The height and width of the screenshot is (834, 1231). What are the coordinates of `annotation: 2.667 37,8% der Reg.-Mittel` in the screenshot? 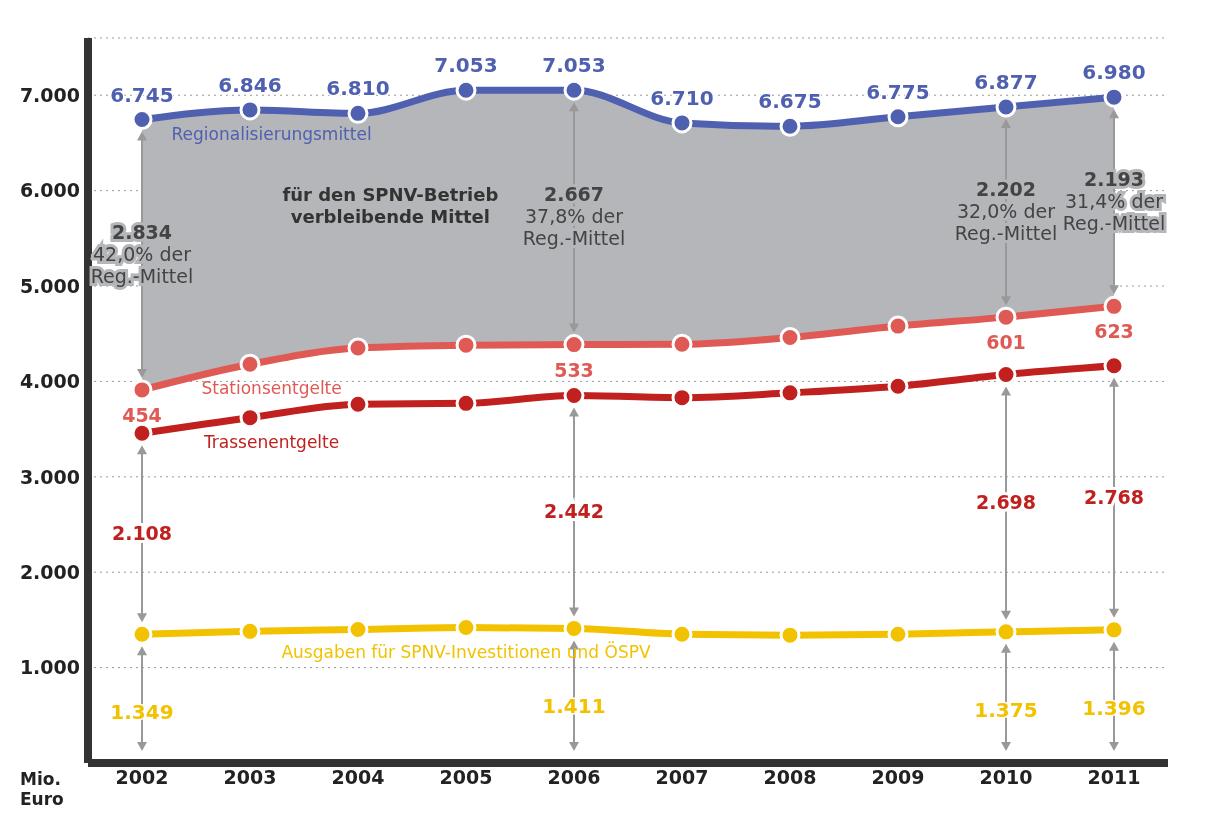 It's located at (574, 216).